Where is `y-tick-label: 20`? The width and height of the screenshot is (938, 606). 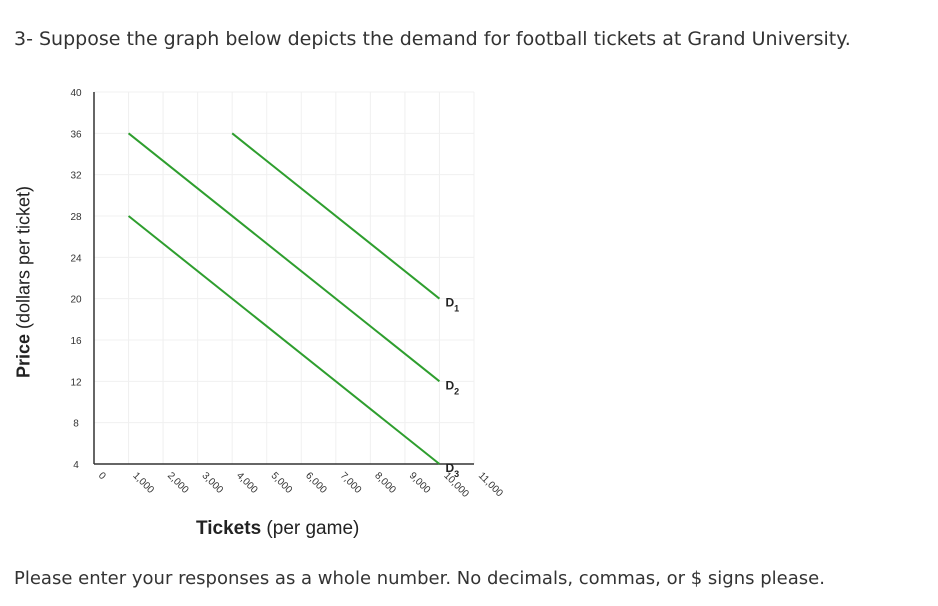 y-tick-label: 20 is located at coordinates (76, 300).